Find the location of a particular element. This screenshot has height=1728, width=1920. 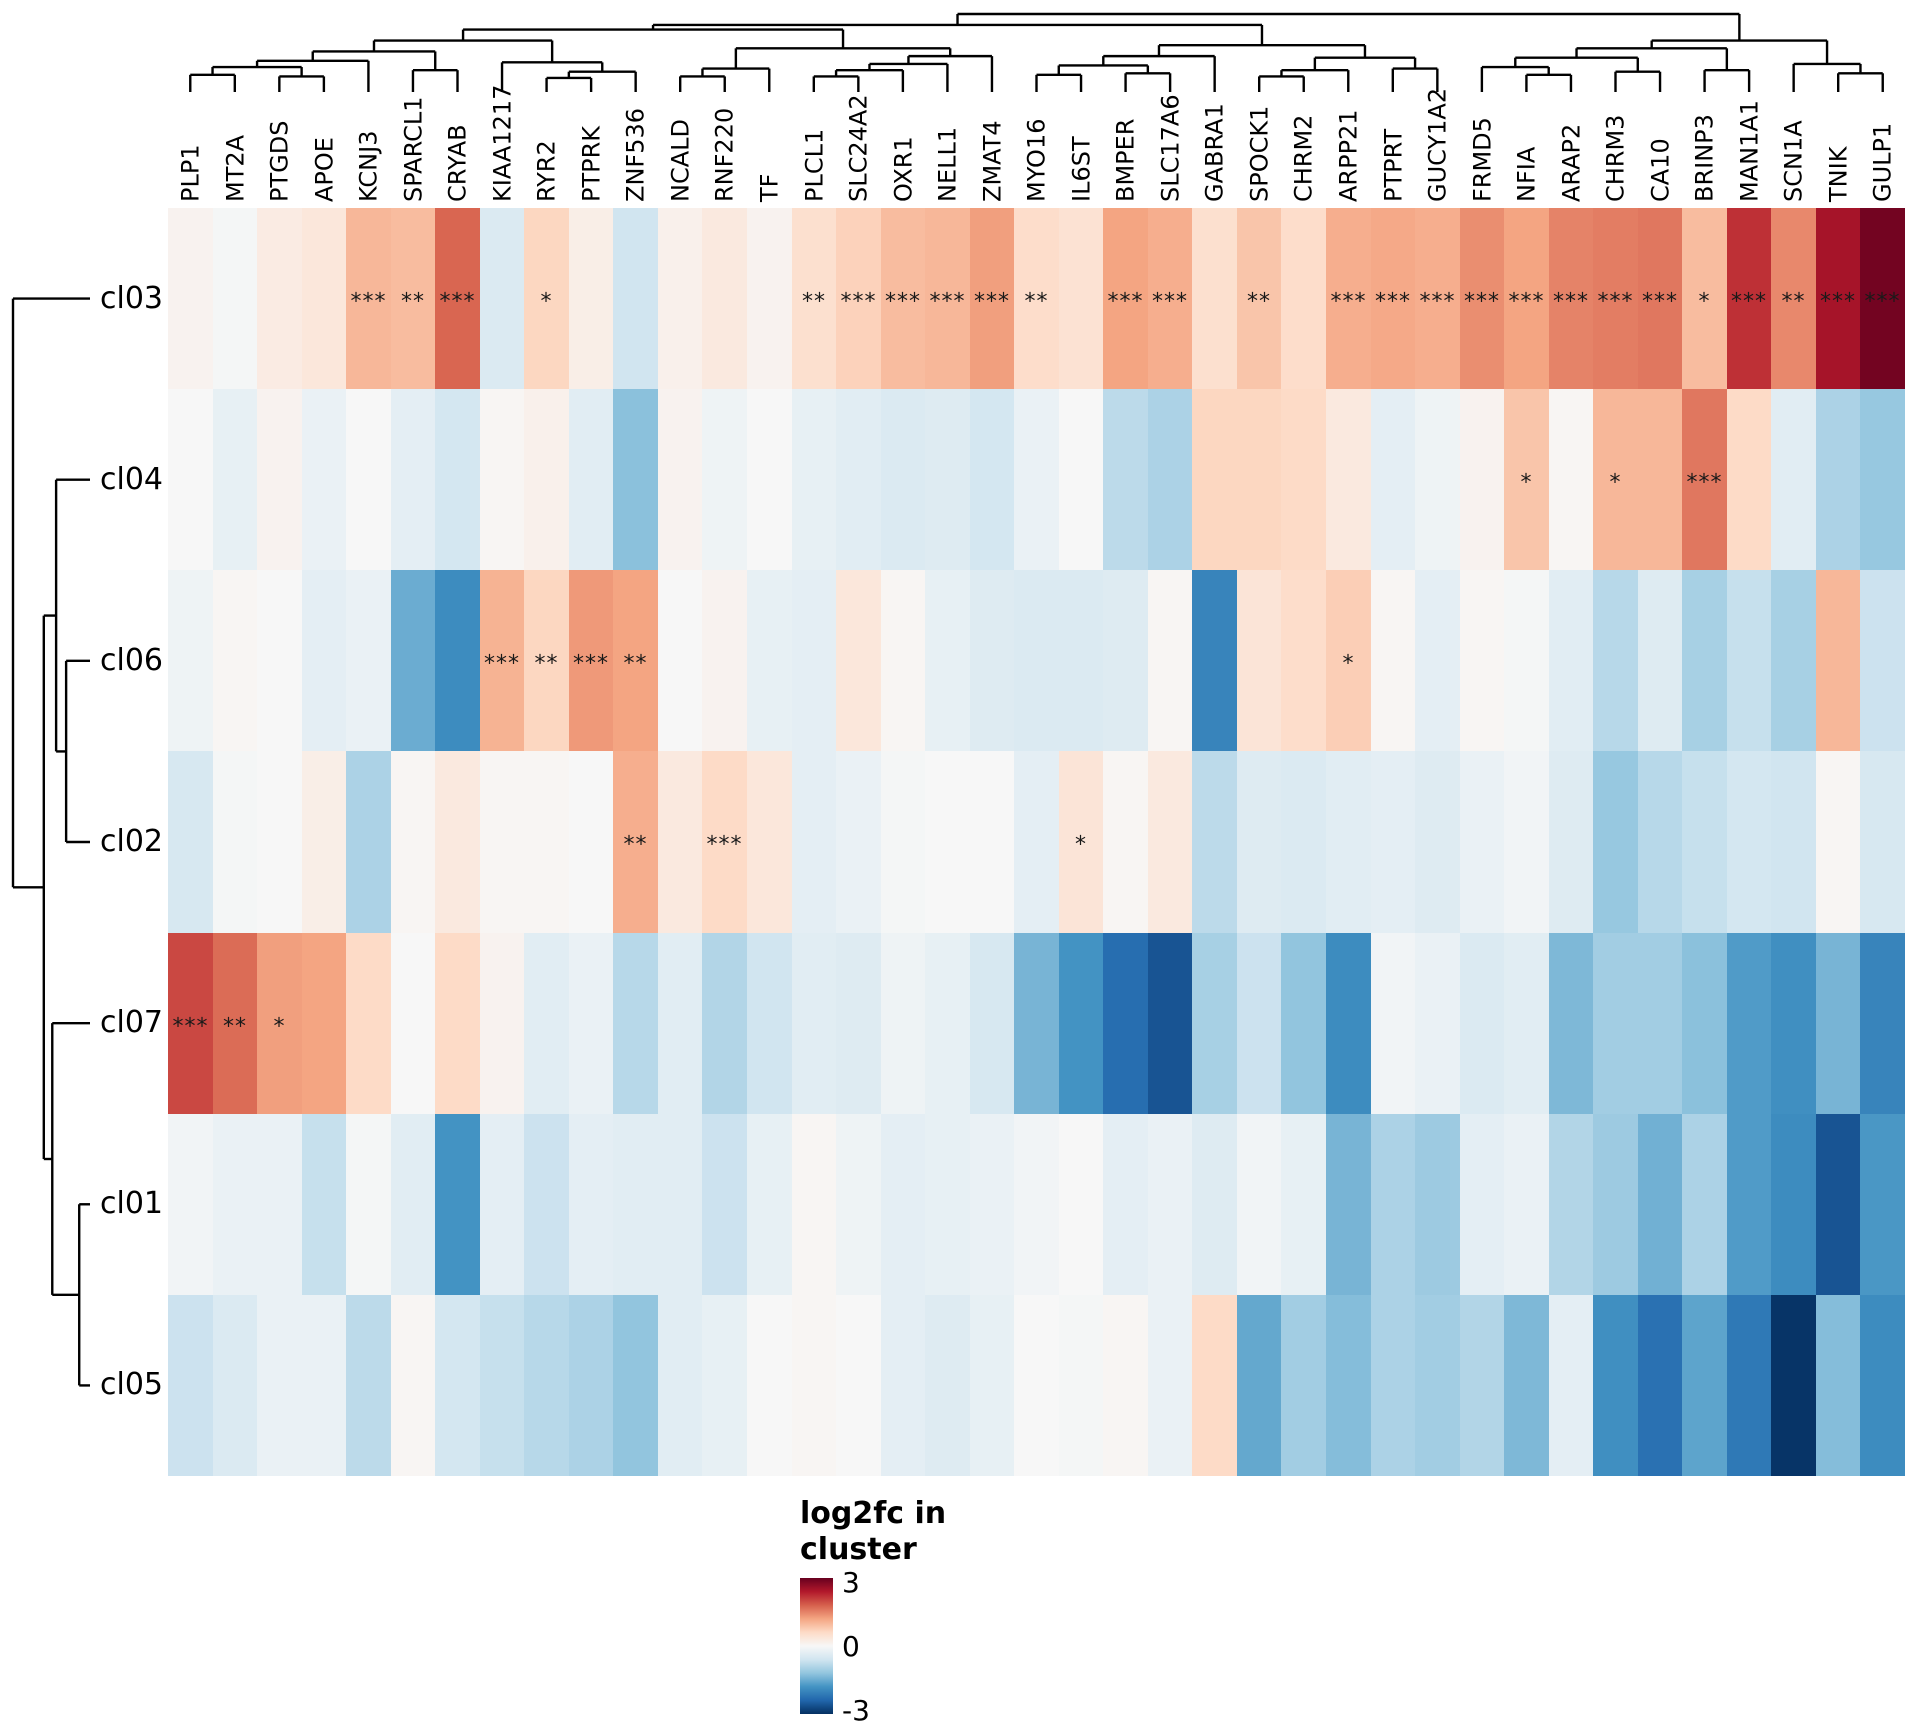

colorbar-tick-min: -3 is located at coordinates (856, 1710).